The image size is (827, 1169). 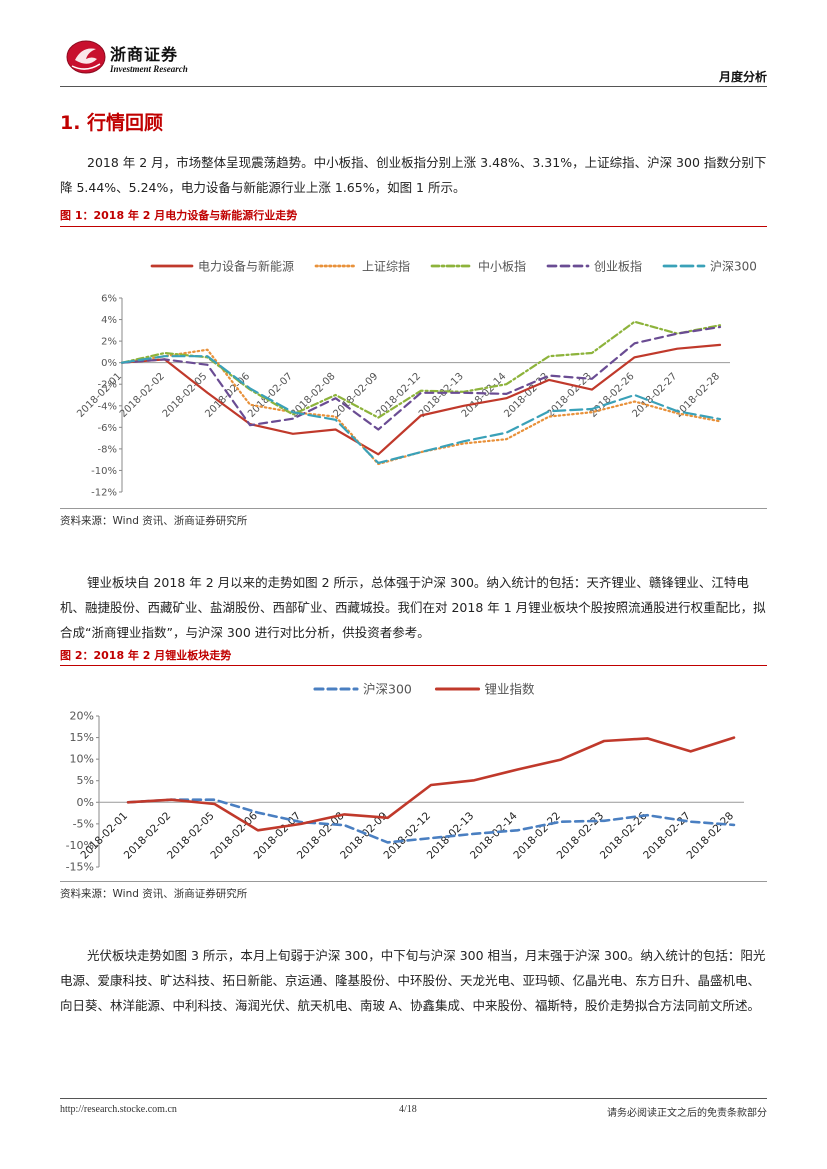 I want to click on y-tick-label: -12%, so click(x=104, y=493).